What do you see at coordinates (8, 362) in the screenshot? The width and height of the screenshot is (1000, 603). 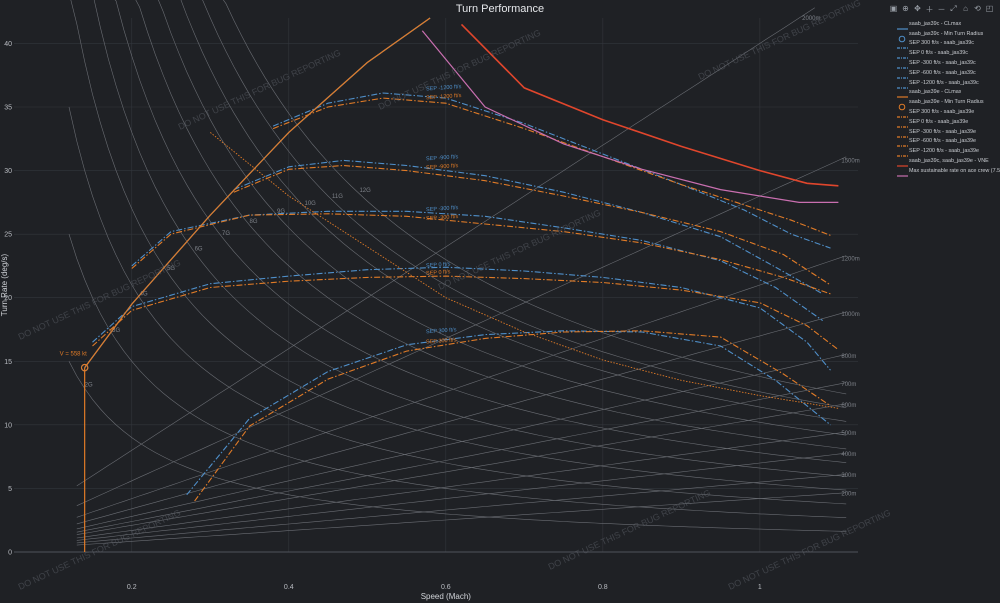 I see `y-tick-label: 15` at bounding box center [8, 362].